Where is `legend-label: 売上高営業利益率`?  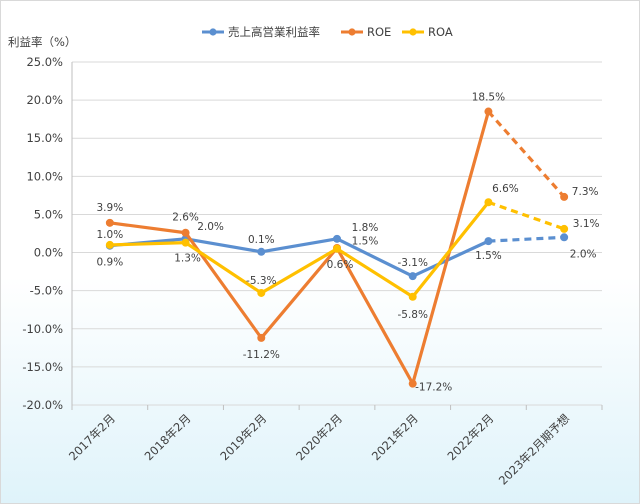
legend-label: 売上高営業利益率 is located at coordinates (274, 32).